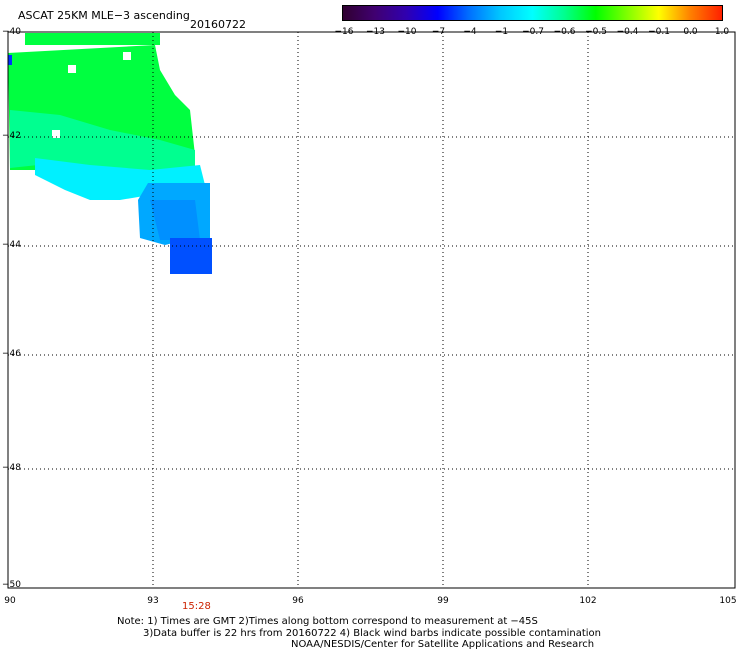 Image resolution: width=740 pixels, height=650 pixels. Describe the element at coordinates (470, 32) in the screenshot. I see `colorbar-tick-label: −4` at that location.